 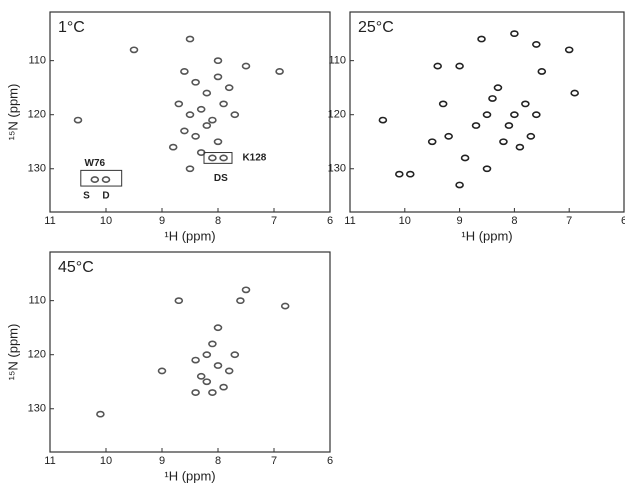 I want to click on annotation: D, so click(x=105, y=195).